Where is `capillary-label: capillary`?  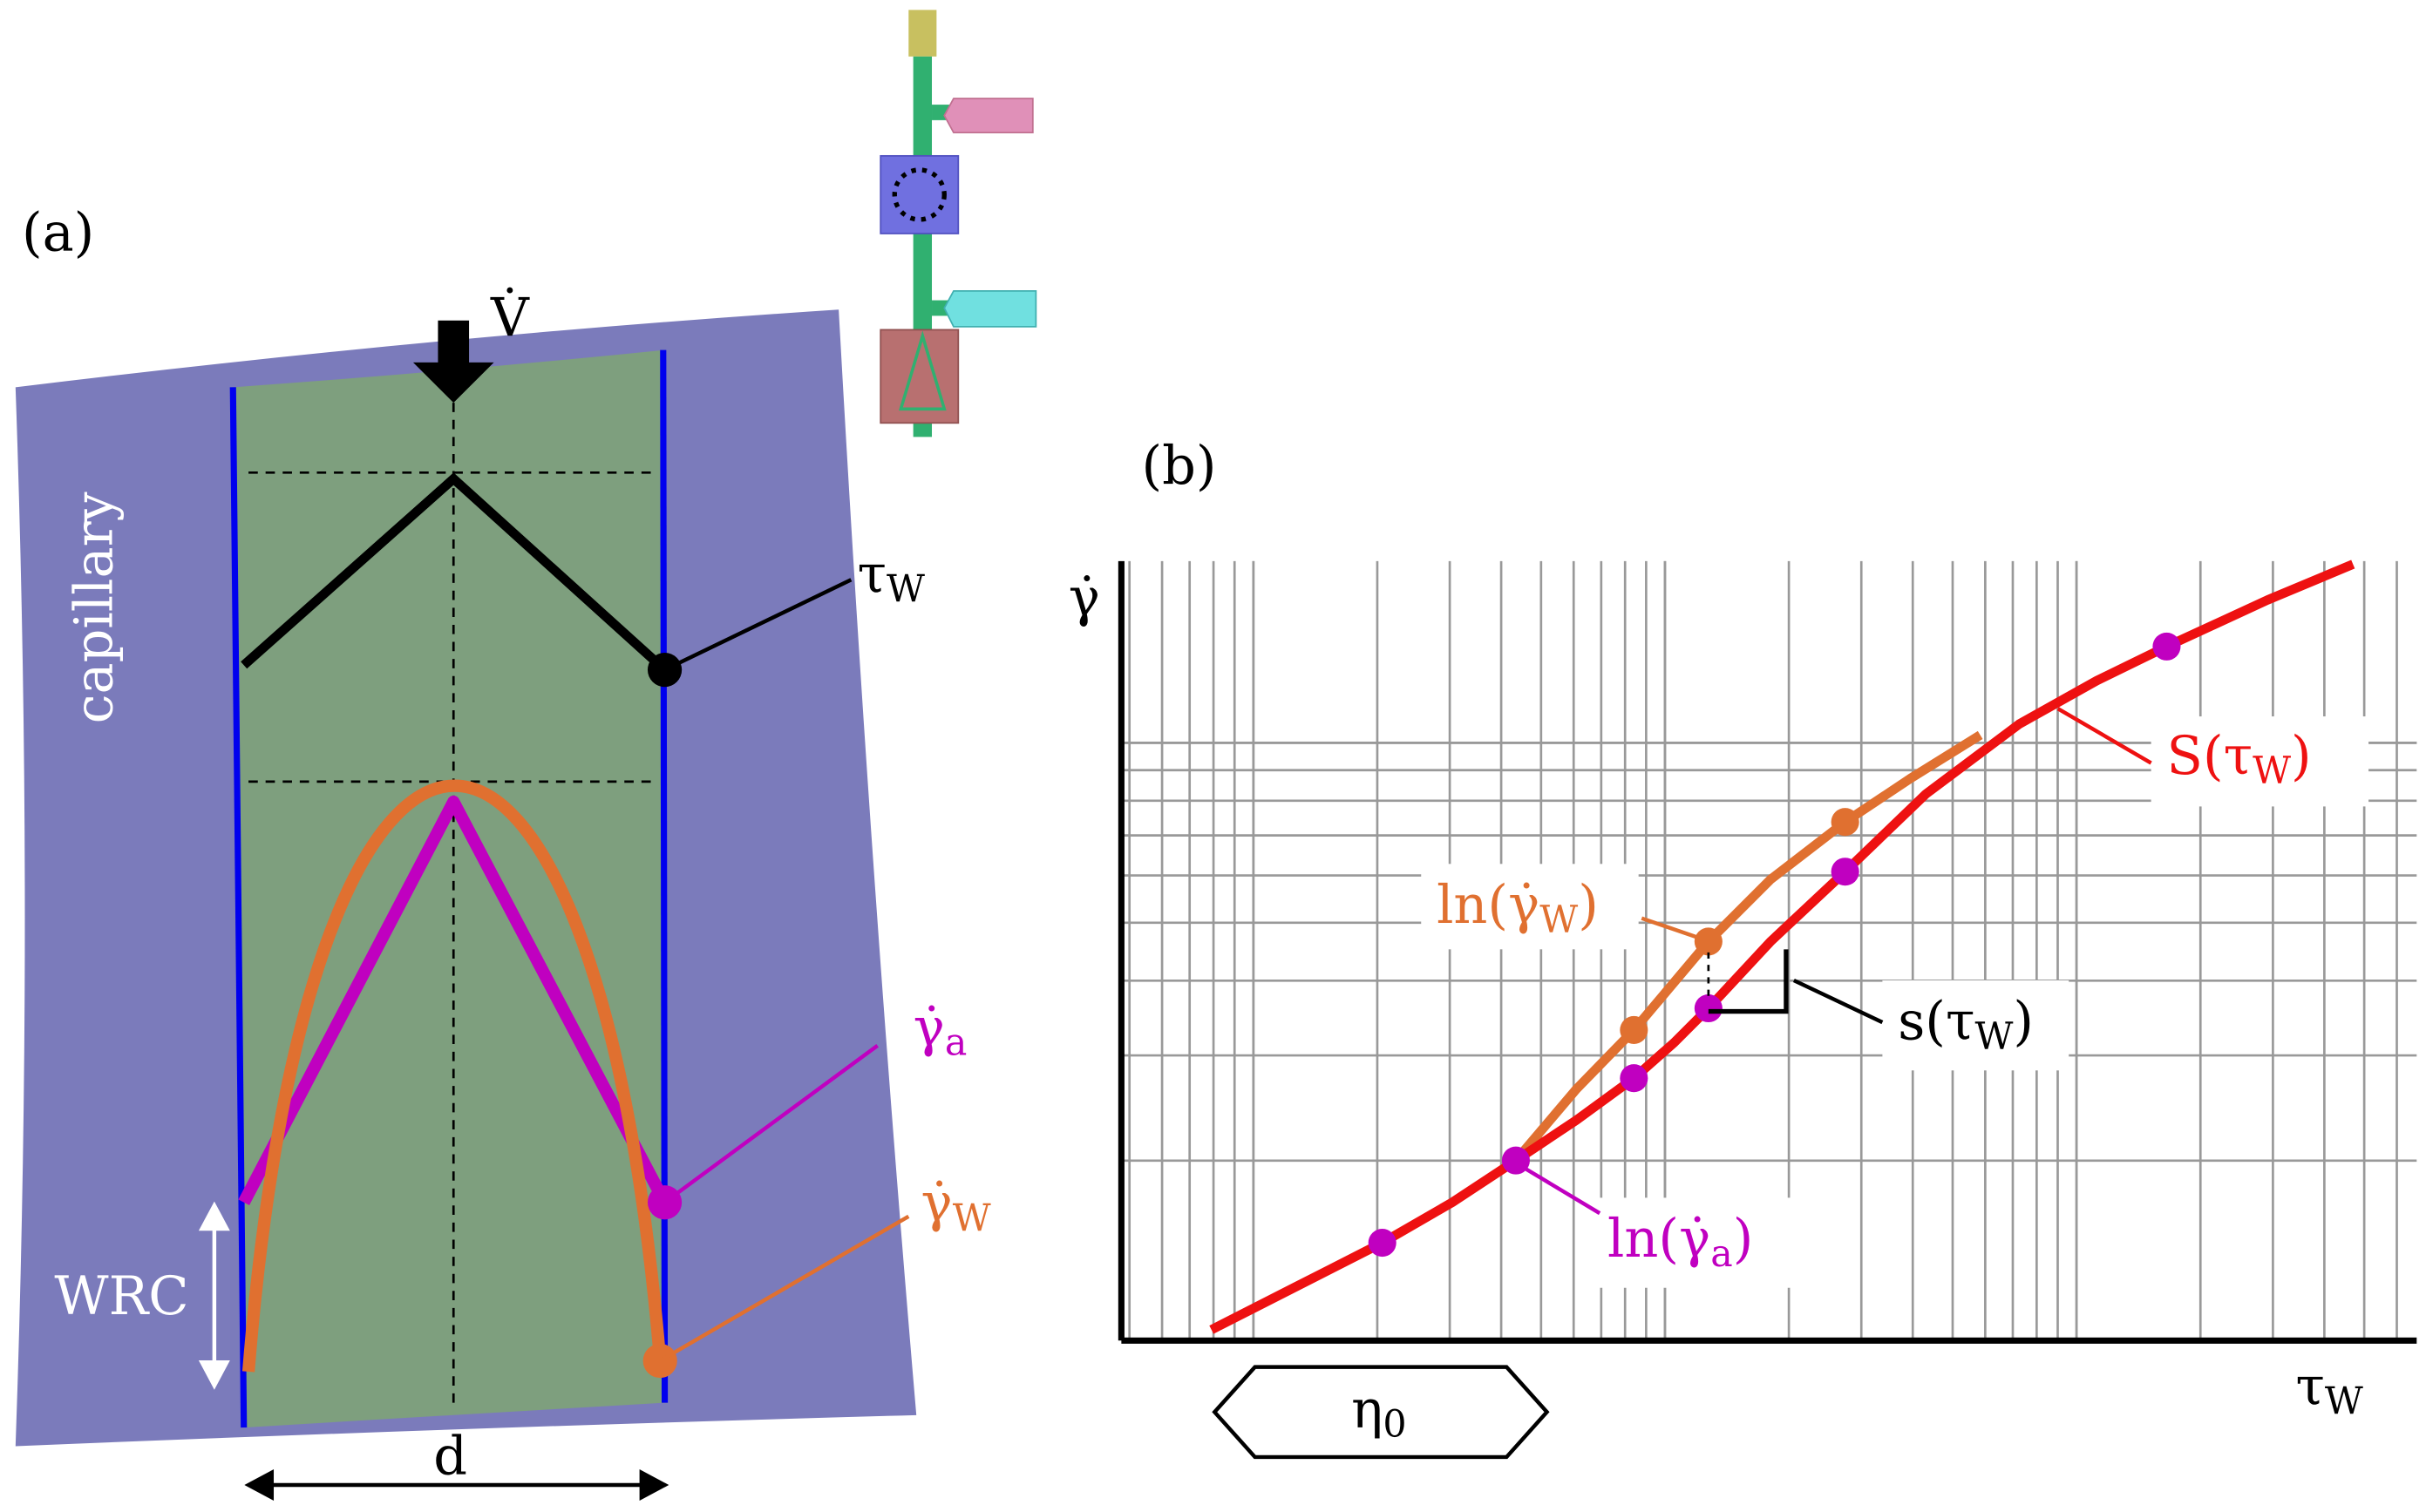
capillary-label: capillary is located at coordinates (94, 607).